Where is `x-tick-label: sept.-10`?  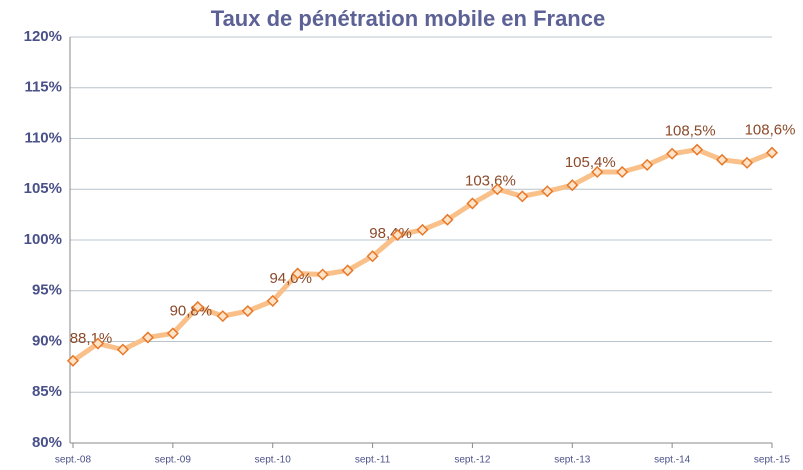 x-tick-label: sept.-10 is located at coordinates (273, 460).